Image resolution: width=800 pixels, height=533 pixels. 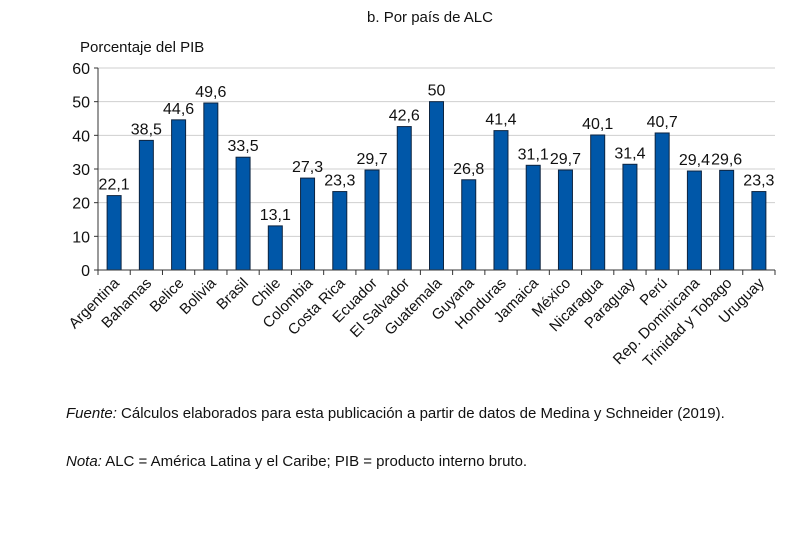 I want to click on y-tick-label: 10, so click(x=81, y=237).